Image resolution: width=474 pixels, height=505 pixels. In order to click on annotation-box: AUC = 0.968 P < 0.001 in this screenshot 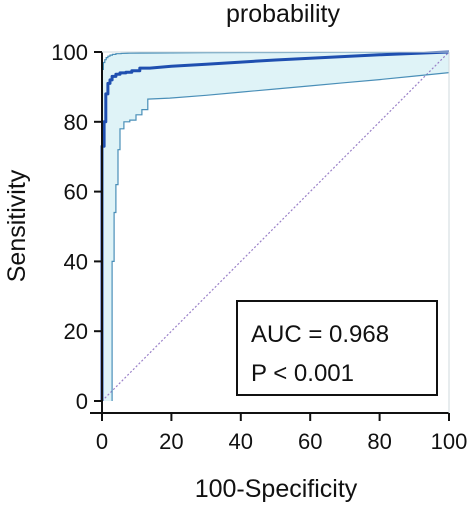, I will do `click(337, 348)`.